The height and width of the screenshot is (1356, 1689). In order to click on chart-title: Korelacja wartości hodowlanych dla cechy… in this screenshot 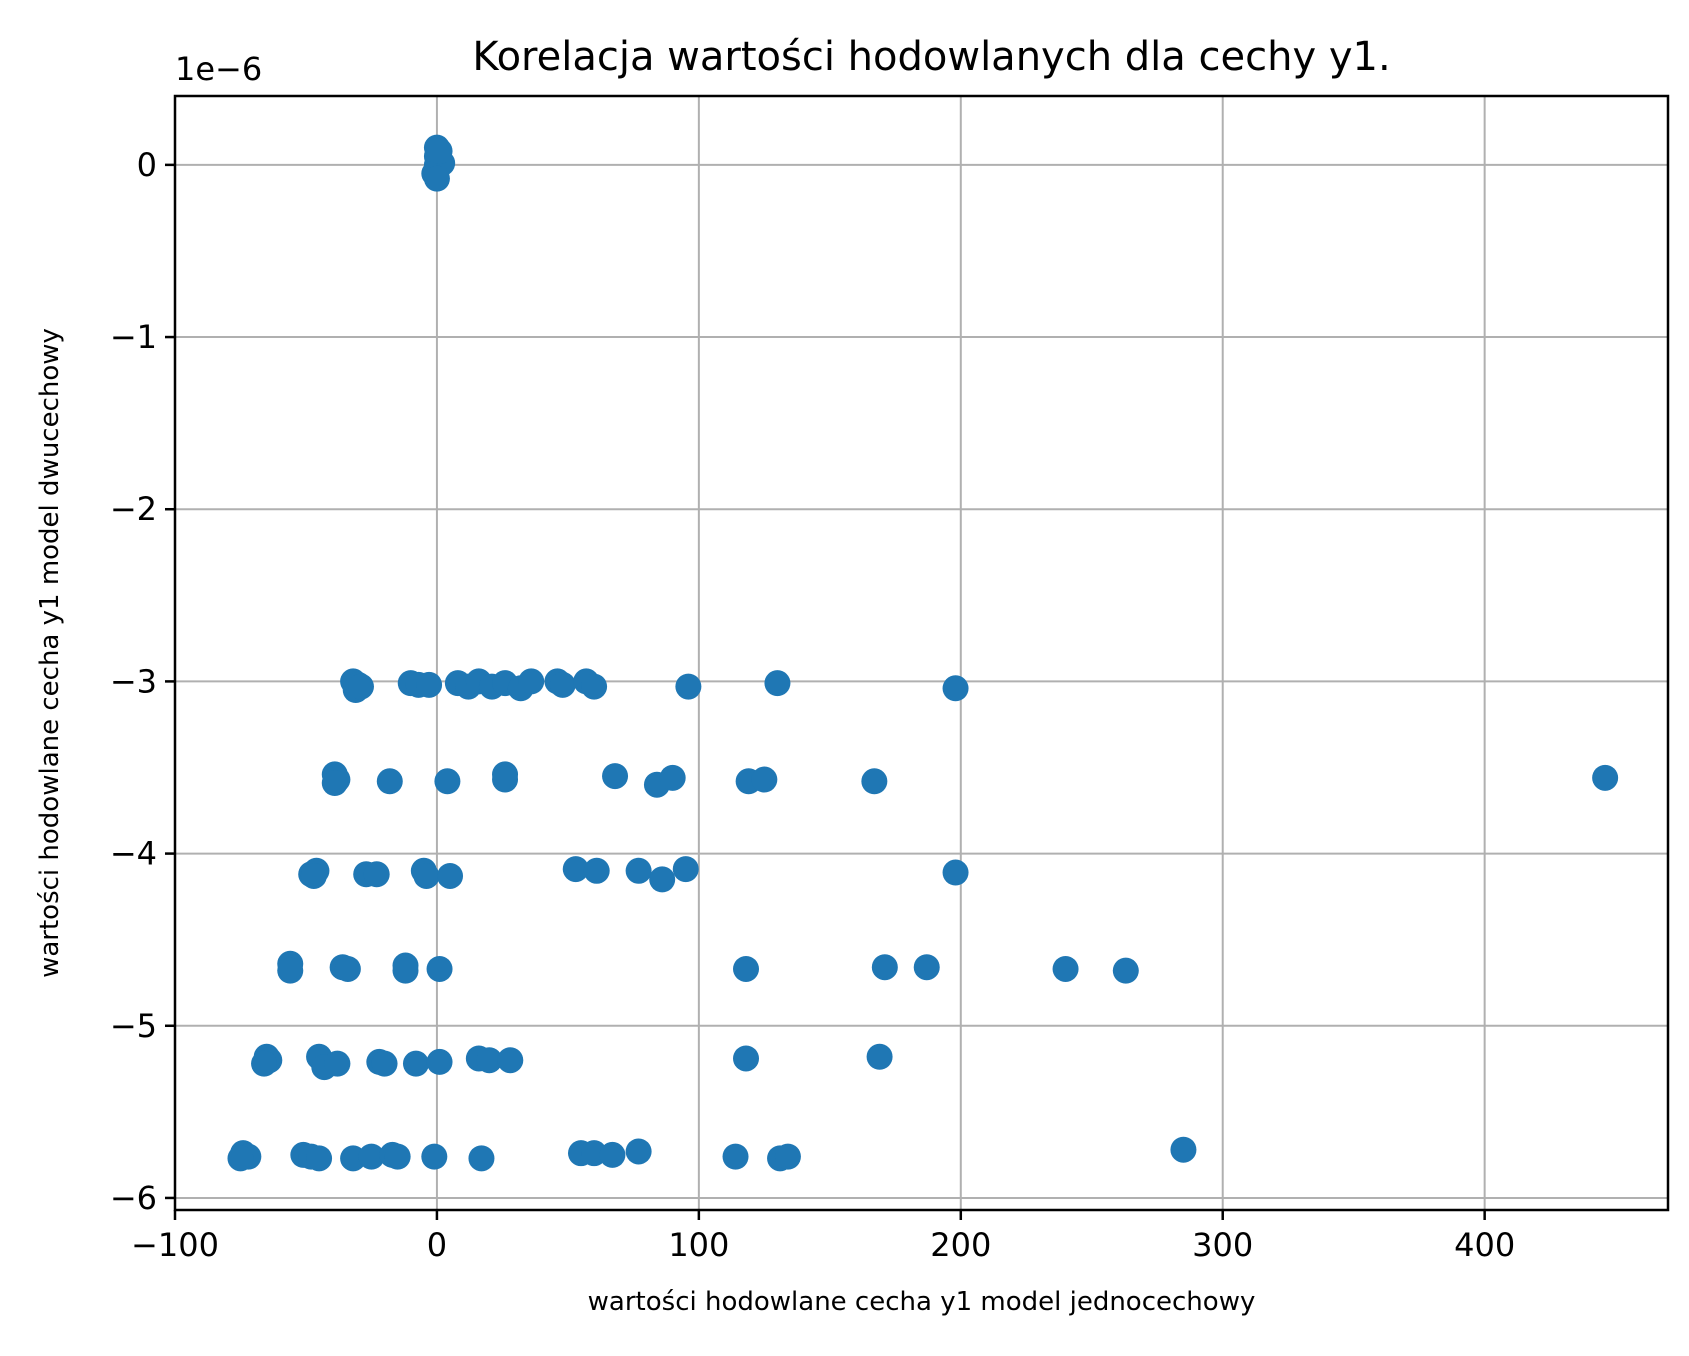, I will do `click(931, 57)`.